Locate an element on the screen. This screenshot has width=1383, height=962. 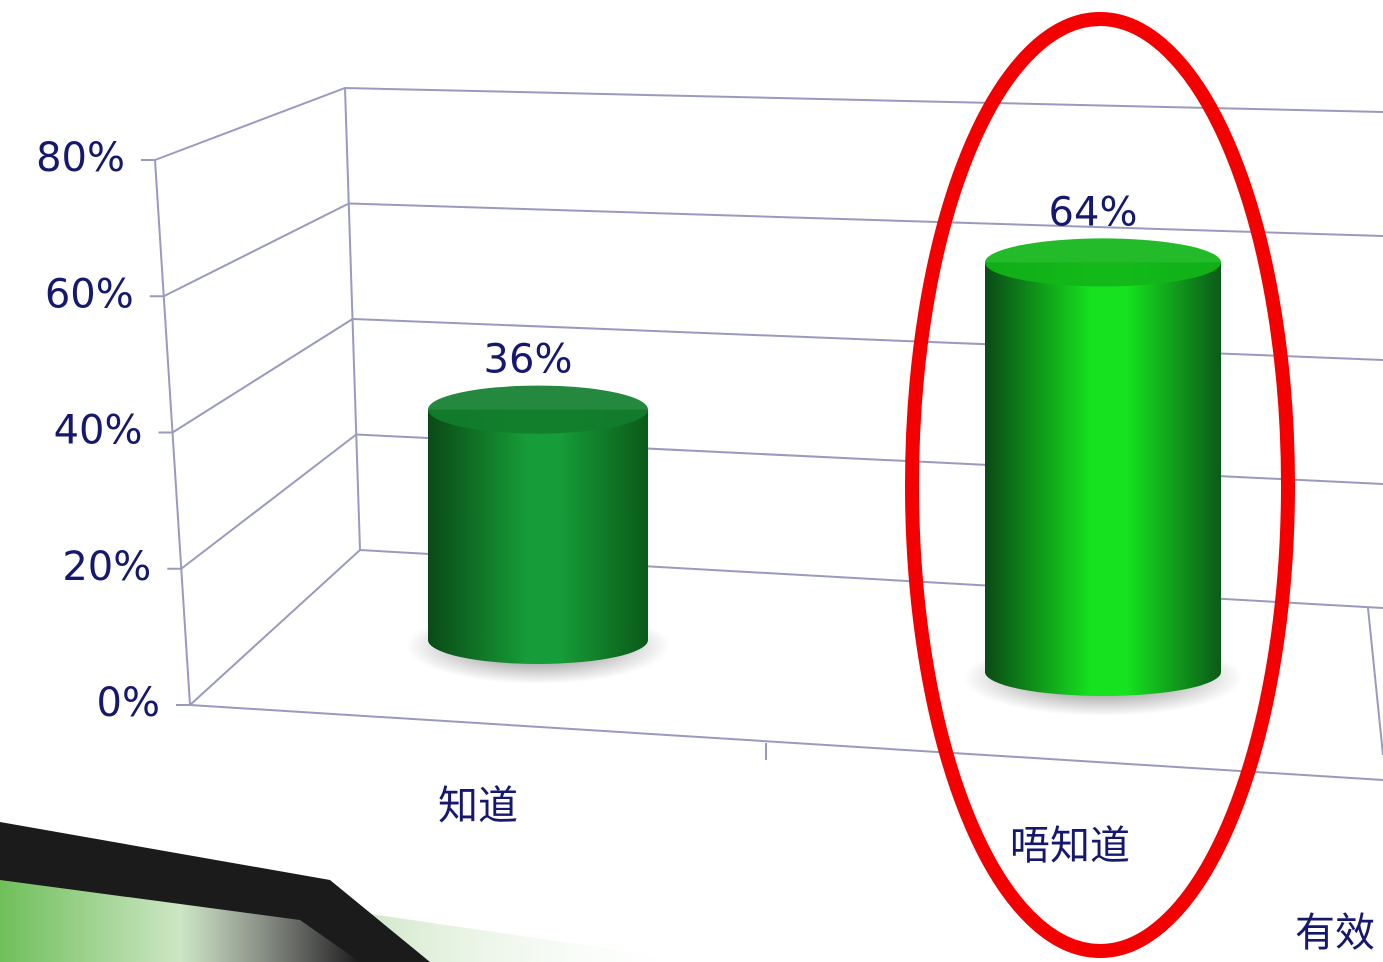
data-label: 64% is located at coordinates (1093, 212).